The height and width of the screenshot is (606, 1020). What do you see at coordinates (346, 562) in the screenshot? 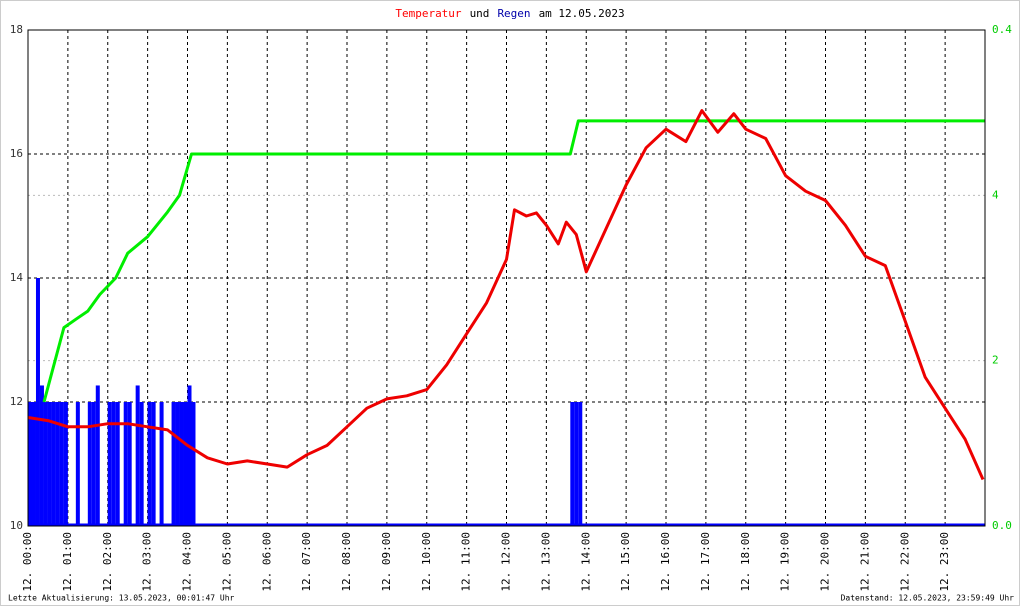
I see `x-tick-label: 12. 08:00` at bounding box center [346, 562].